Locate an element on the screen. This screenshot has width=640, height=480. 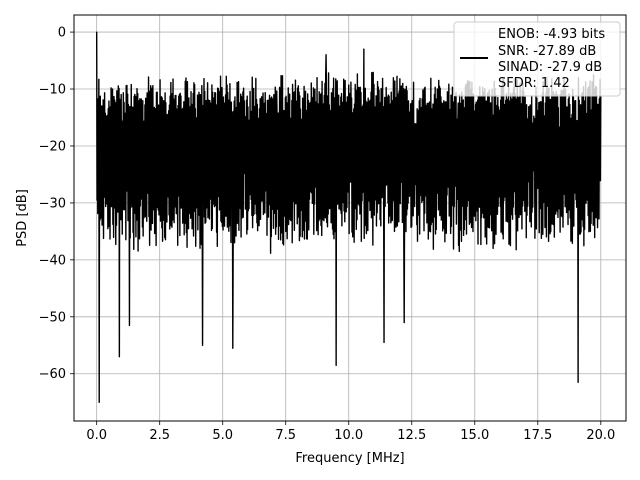
y-axis-label: PSD [dB] is located at coordinates (22, 218).